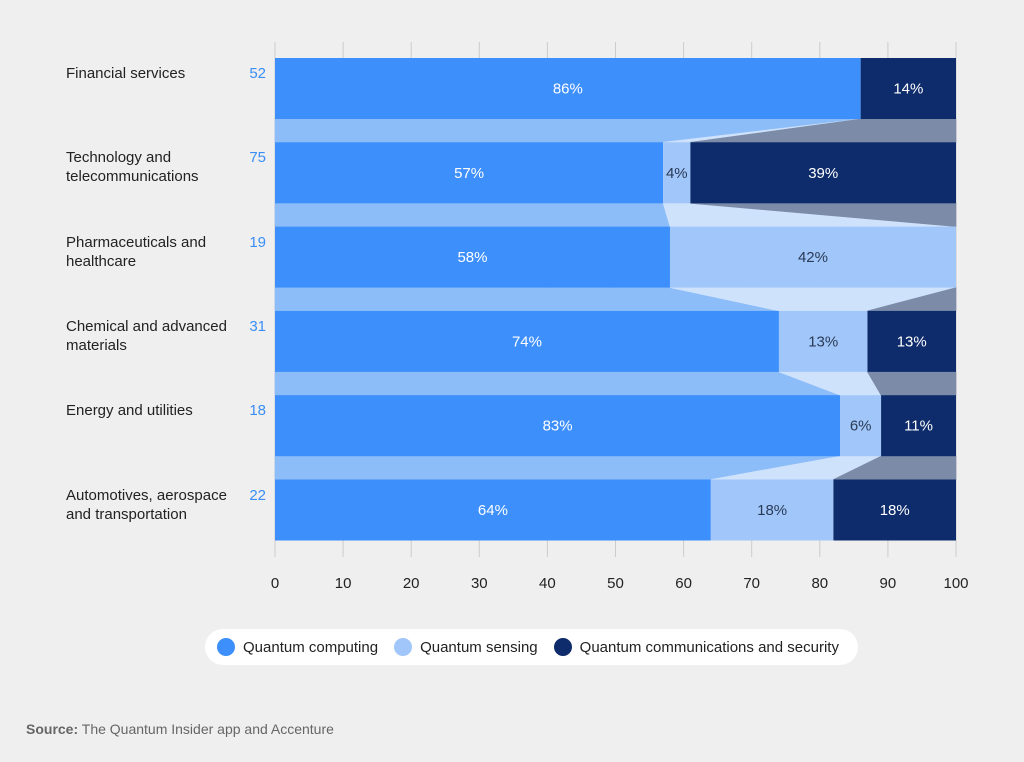 Image resolution: width=1024 pixels, height=762 pixels. What do you see at coordinates (146, 335) in the screenshot?
I see `category-label: Chemical and advanced materials` at bounding box center [146, 335].